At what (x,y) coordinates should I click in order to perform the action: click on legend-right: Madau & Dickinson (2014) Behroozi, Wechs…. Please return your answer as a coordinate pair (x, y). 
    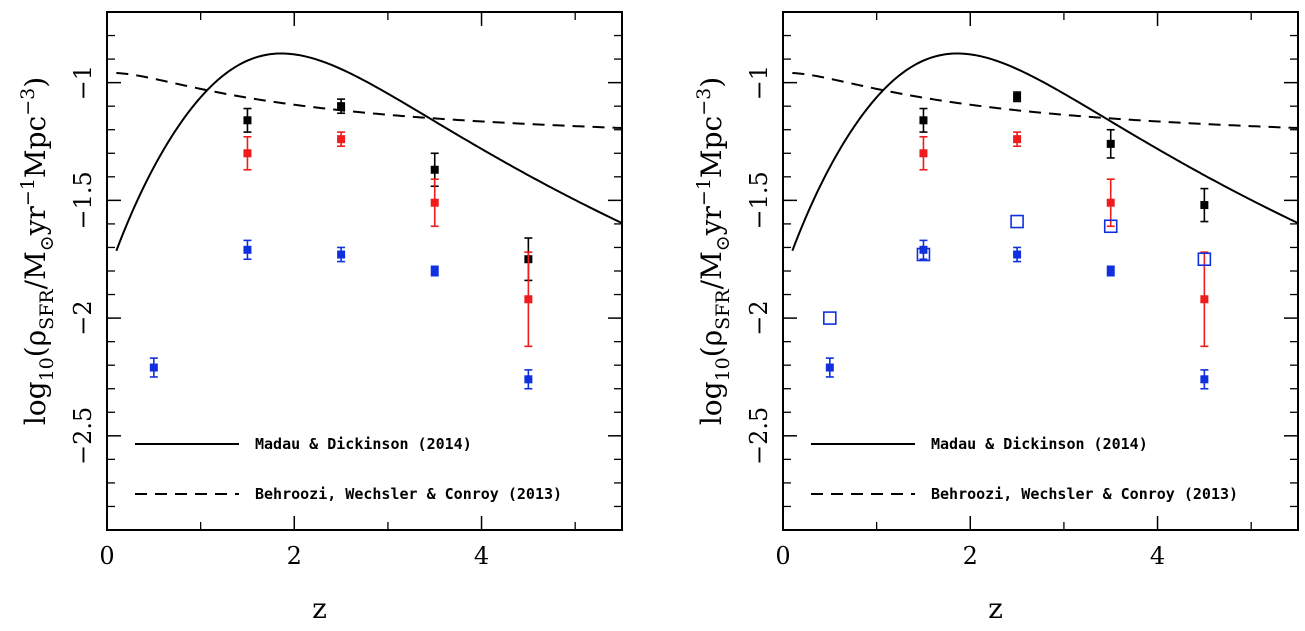
    Looking at the image, I should click on (1024, 469).